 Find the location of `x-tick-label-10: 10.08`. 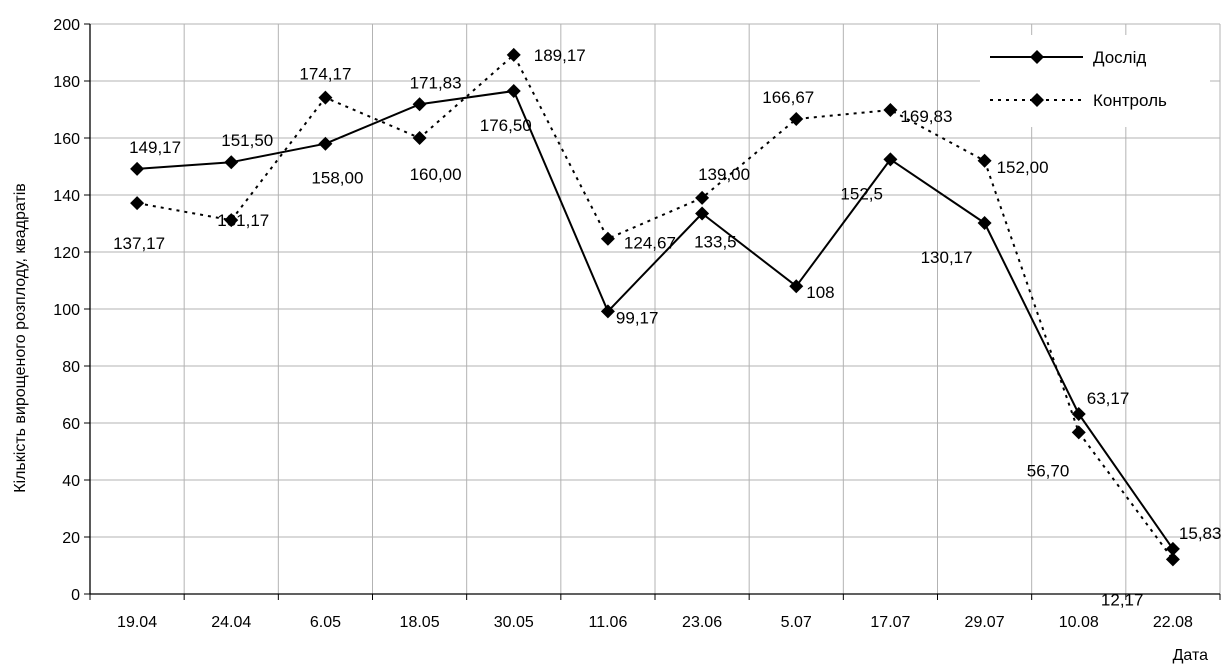

x-tick-label-10: 10.08 is located at coordinates (1079, 622).